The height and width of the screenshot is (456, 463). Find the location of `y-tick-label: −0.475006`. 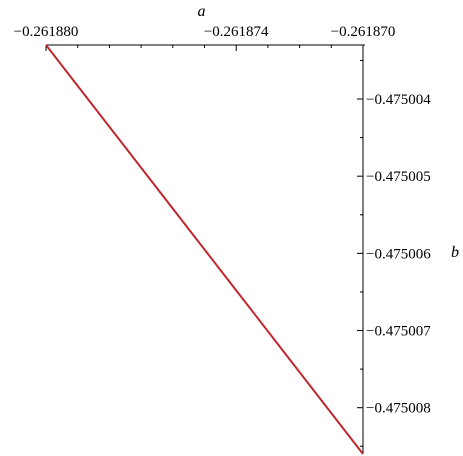

y-tick-label: −0.475006 is located at coordinates (398, 254).